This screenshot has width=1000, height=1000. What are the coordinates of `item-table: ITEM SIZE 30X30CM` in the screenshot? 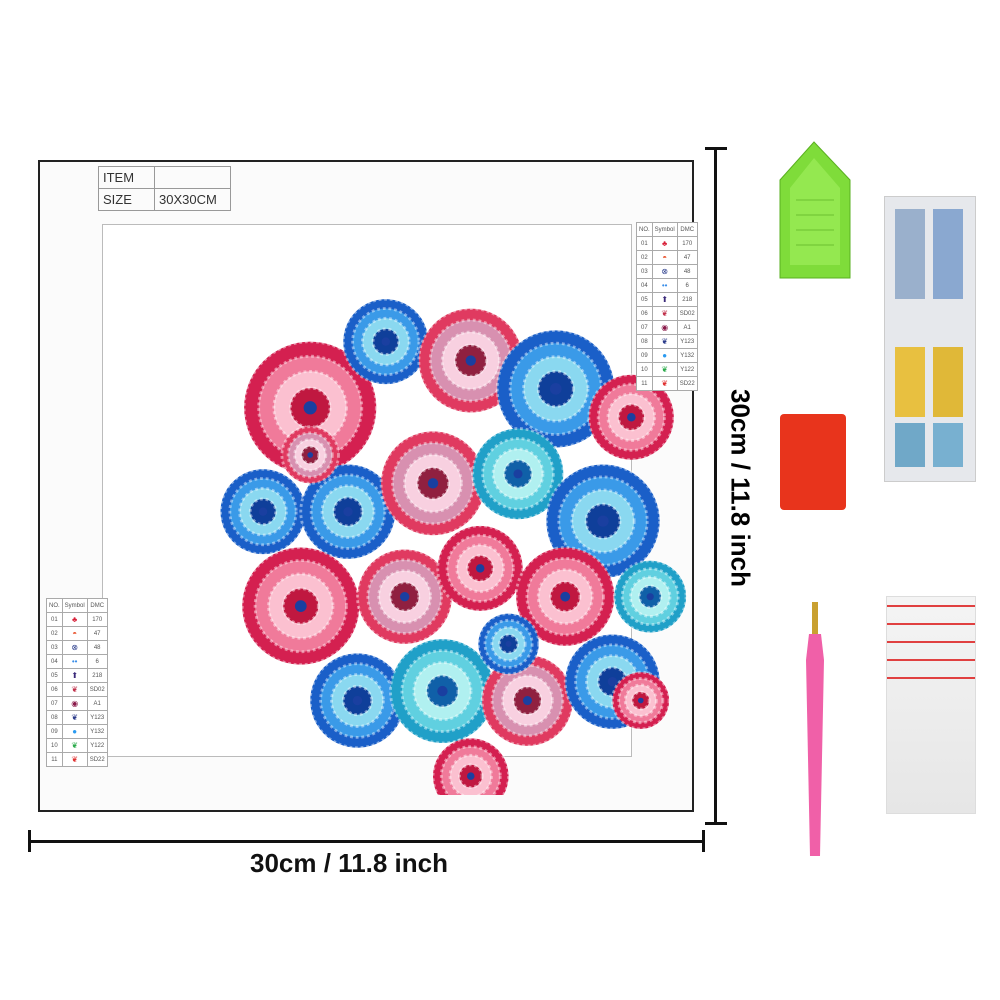 It's located at (164, 188).